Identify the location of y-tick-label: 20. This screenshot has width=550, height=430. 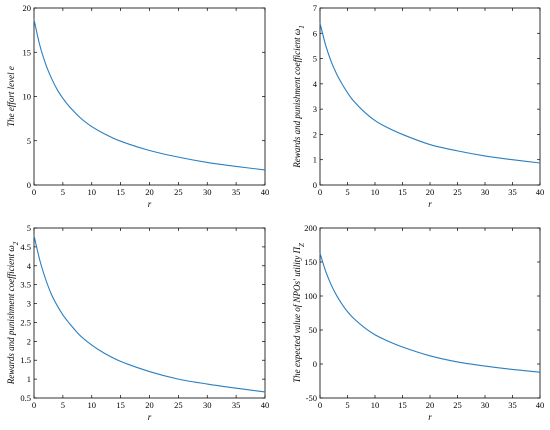
(27, 8).